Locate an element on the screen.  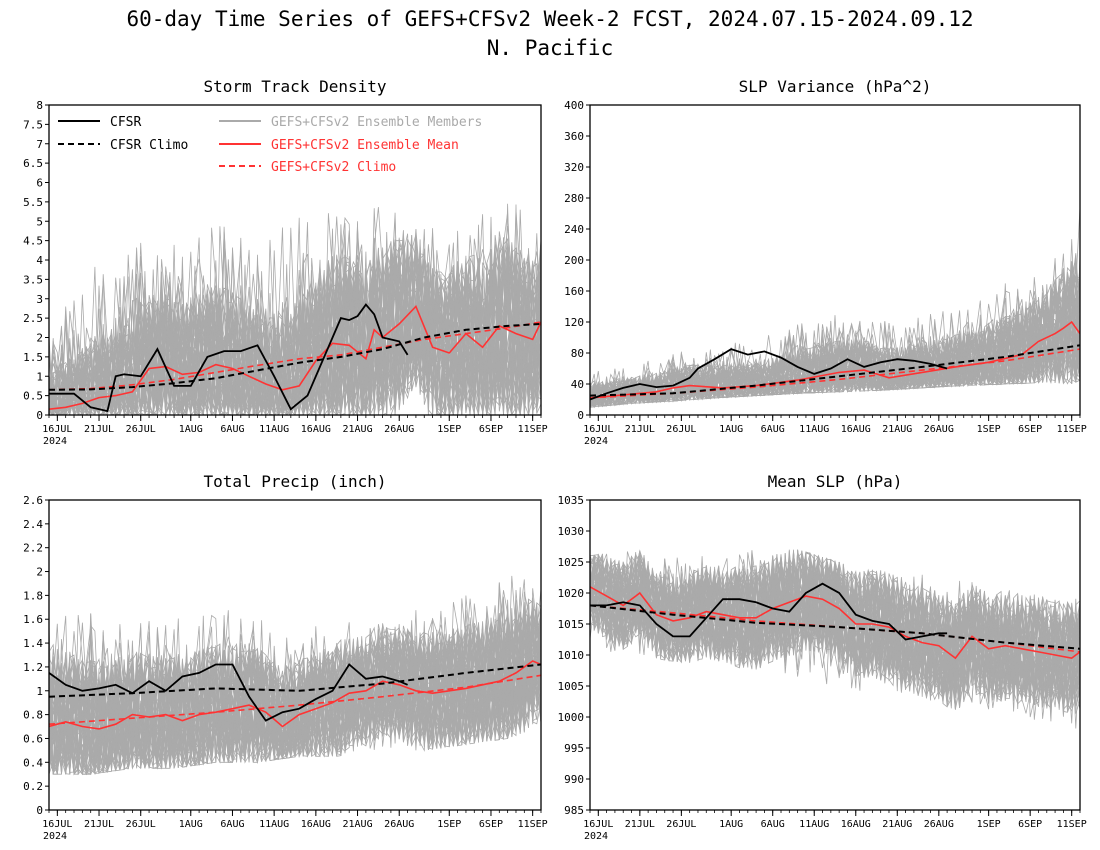
y-tick-label: 4 is located at coordinates (39, 260).